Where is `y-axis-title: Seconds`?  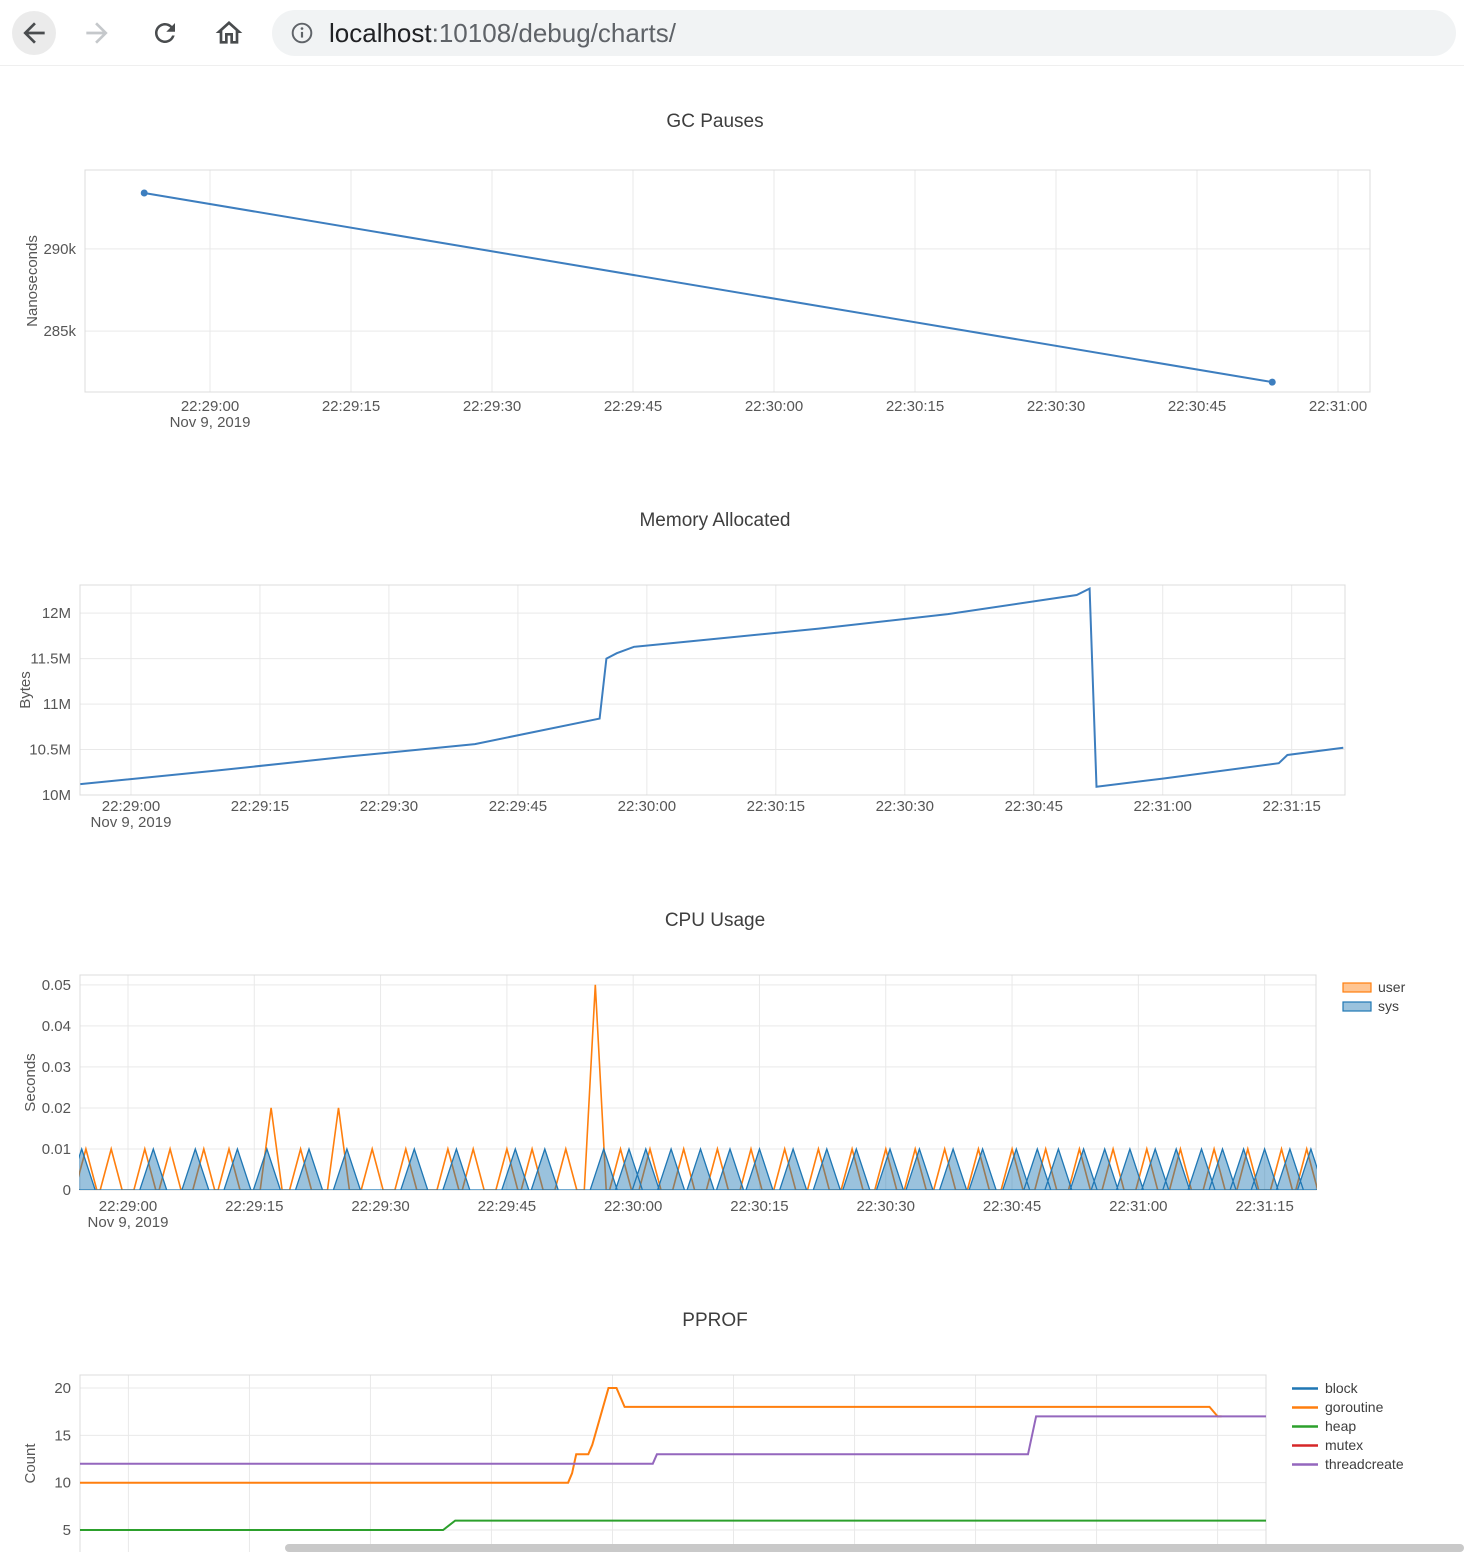
y-axis-title: Seconds is located at coordinates (30, 1082).